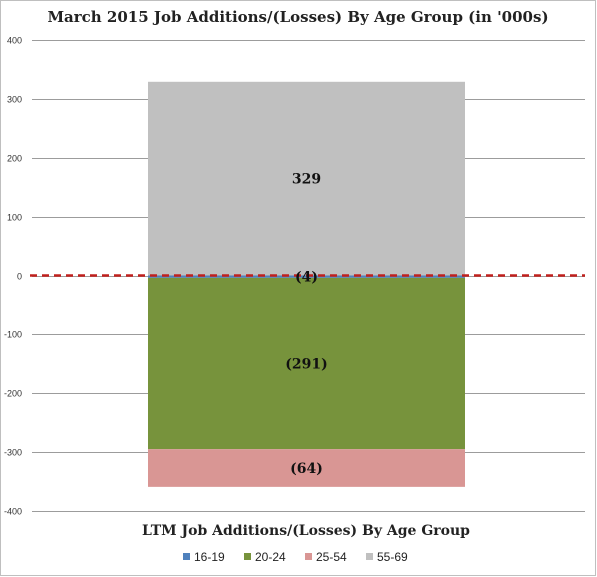  Describe the element at coordinates (19, 277) in the screenshot. I see `y-tick-label: 0` at that location.